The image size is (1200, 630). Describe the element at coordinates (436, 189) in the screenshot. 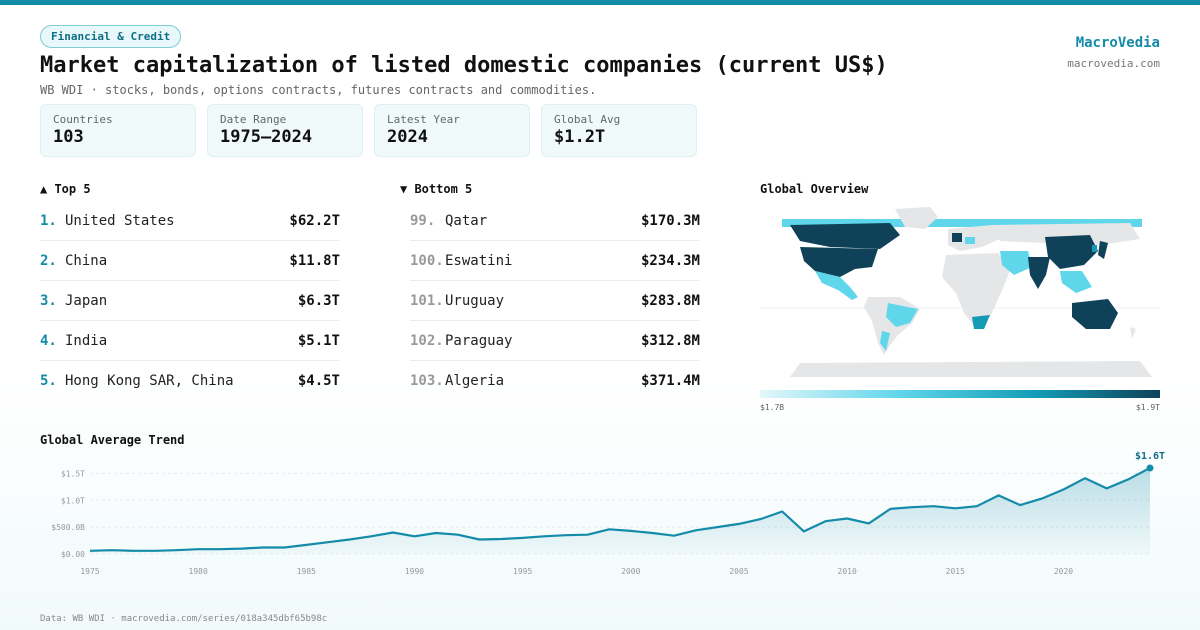

I see `bottom5-title: ▼ Bottom 5` at that location.